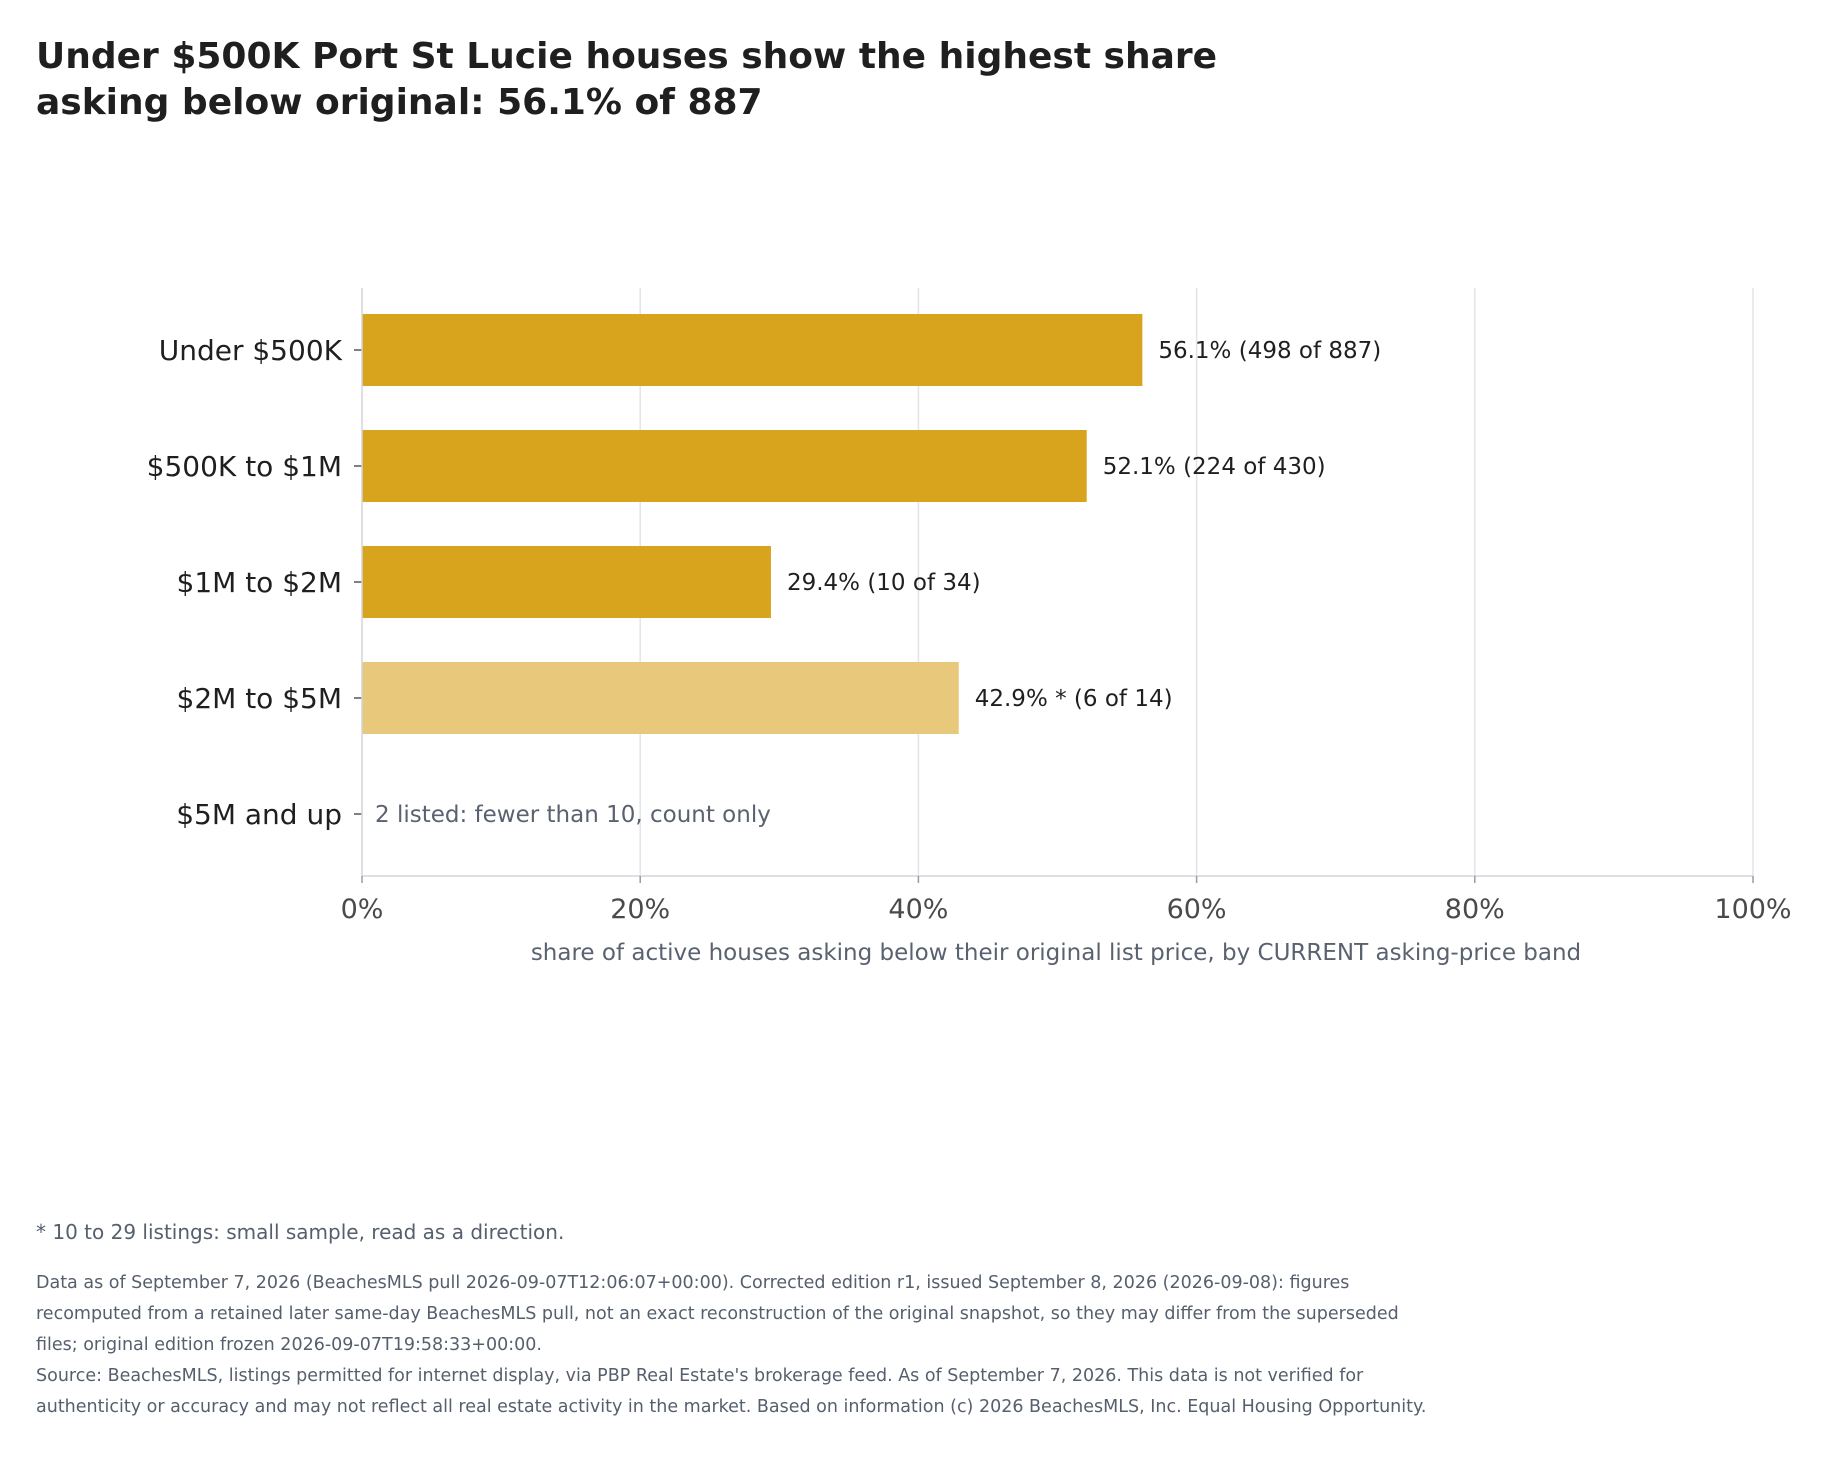  I want to click on count-only-note: 2 listed: fewer than 10, count only, so click(573, 815).